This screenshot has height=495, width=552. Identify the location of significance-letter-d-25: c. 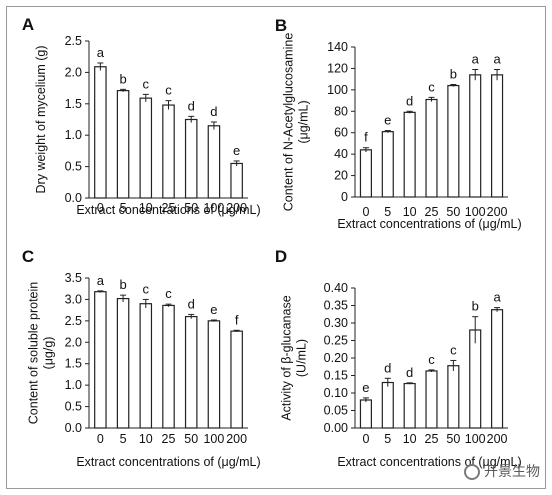
(431, 359).